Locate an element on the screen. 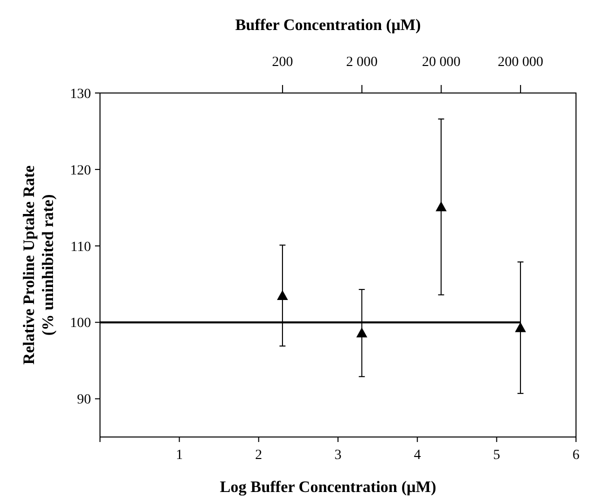  x-tick-label: 3 is located at coordinates (338, 455).